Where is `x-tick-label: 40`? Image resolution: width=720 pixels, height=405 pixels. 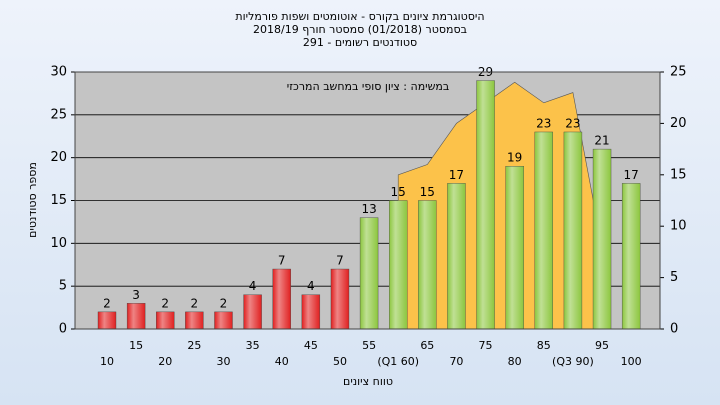 x-tick-label: 40 is located at coordinates (282, 361).